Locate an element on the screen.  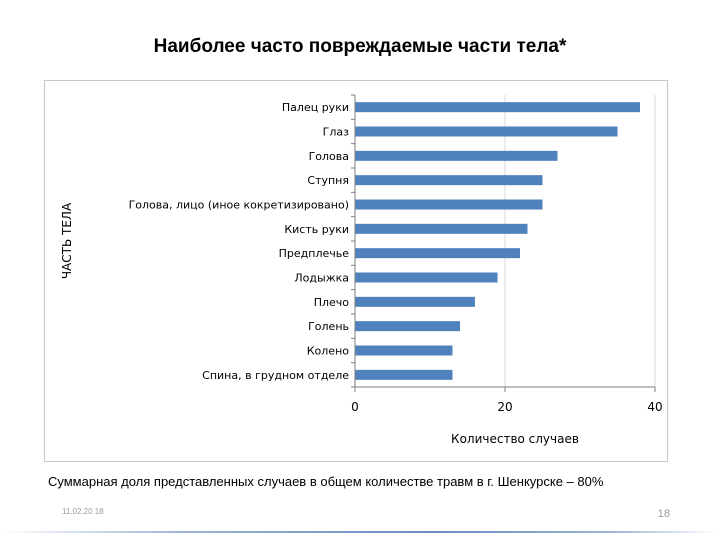
category-label: Палец руки is located at coordinates (315, 107).